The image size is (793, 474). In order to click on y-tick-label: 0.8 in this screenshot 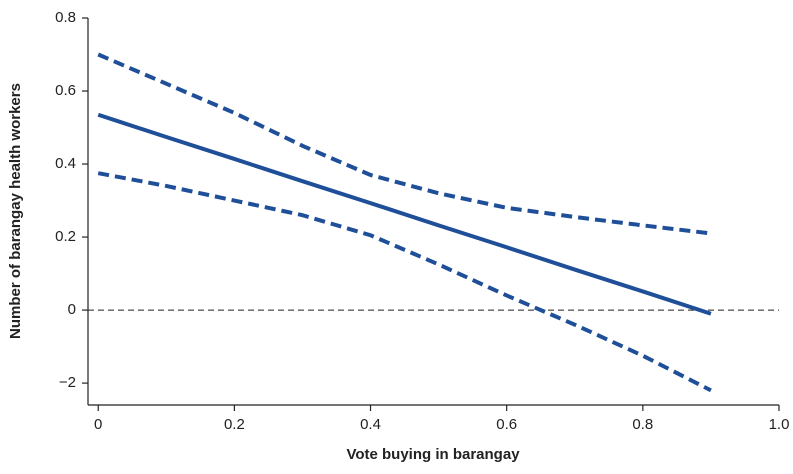, I will do `click(65, 17)`.